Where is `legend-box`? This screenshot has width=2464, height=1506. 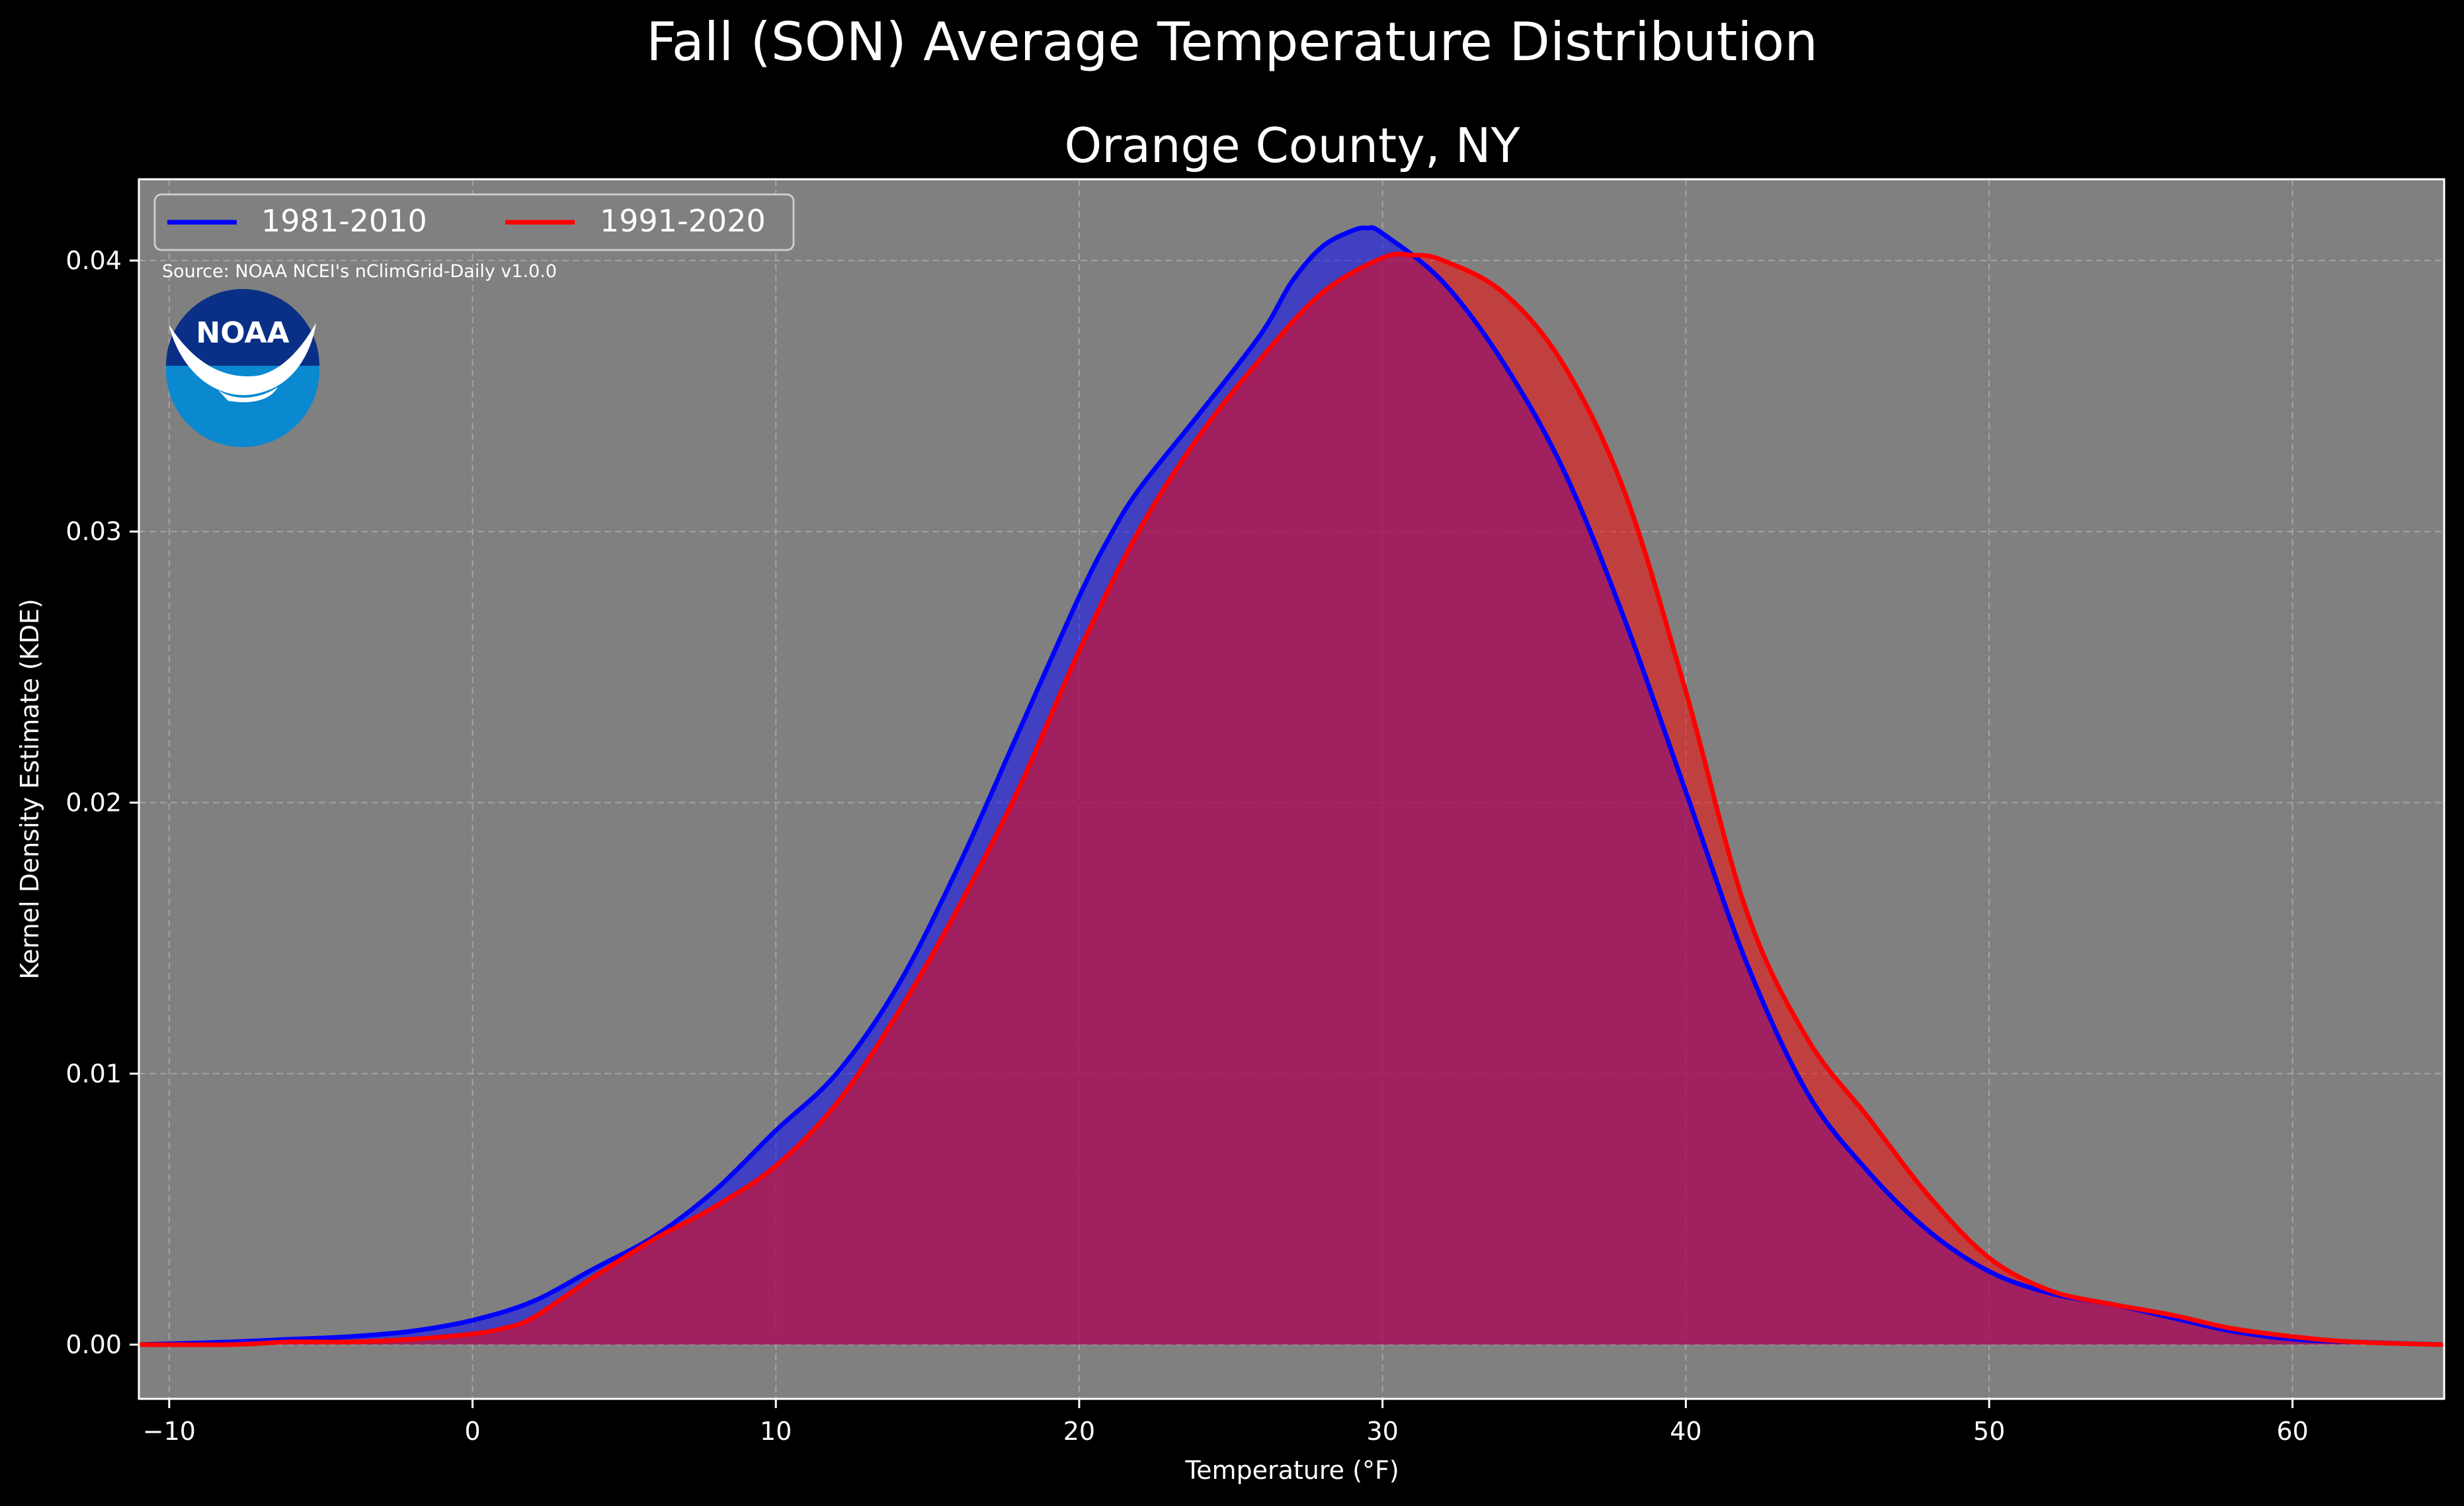 legend-box is located at coordinates (474, 222).